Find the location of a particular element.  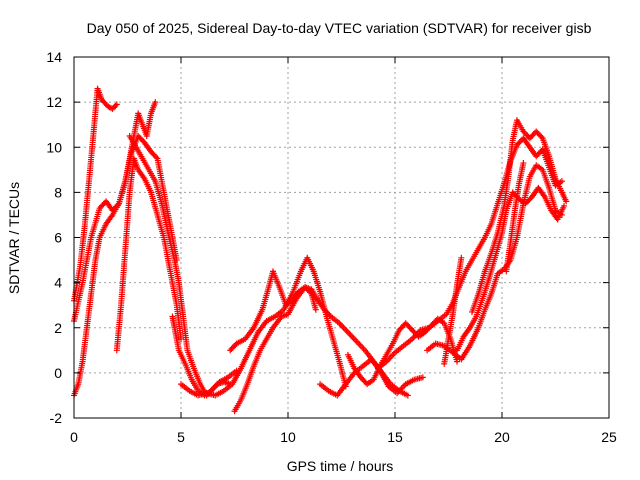

y-tick-label: 8 is located at coordinates (58, 192).